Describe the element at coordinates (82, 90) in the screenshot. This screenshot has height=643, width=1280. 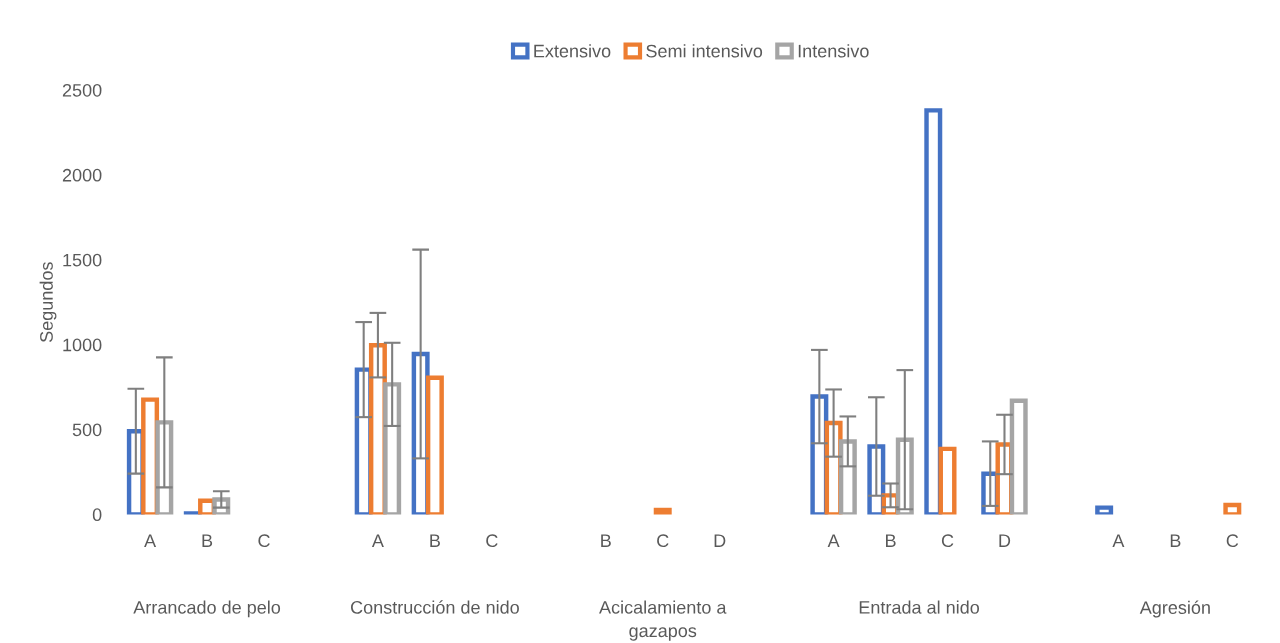
I see `y-tick-label: 2500` at that location.